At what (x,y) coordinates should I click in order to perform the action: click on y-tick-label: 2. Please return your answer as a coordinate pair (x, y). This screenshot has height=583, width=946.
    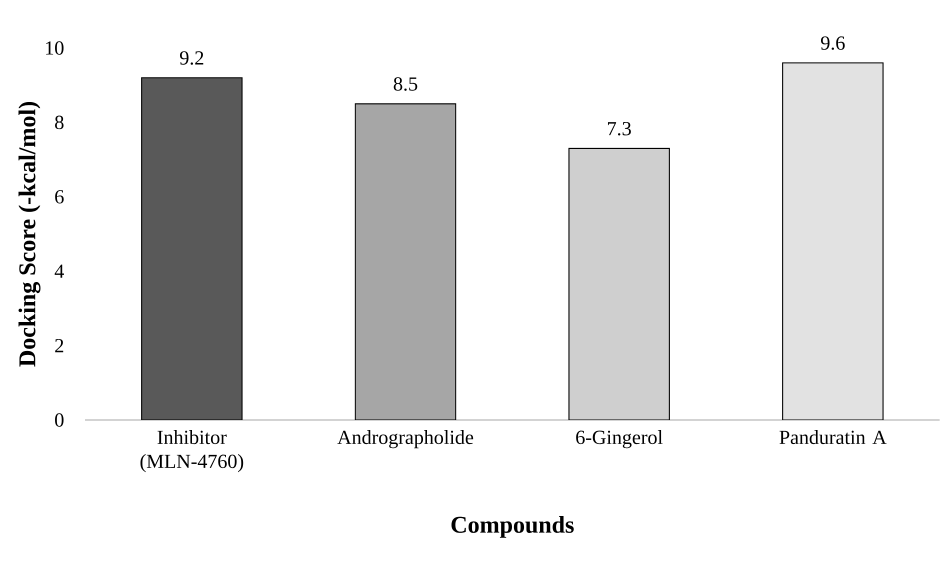
    Looking at the image, I should click on (59, 345).